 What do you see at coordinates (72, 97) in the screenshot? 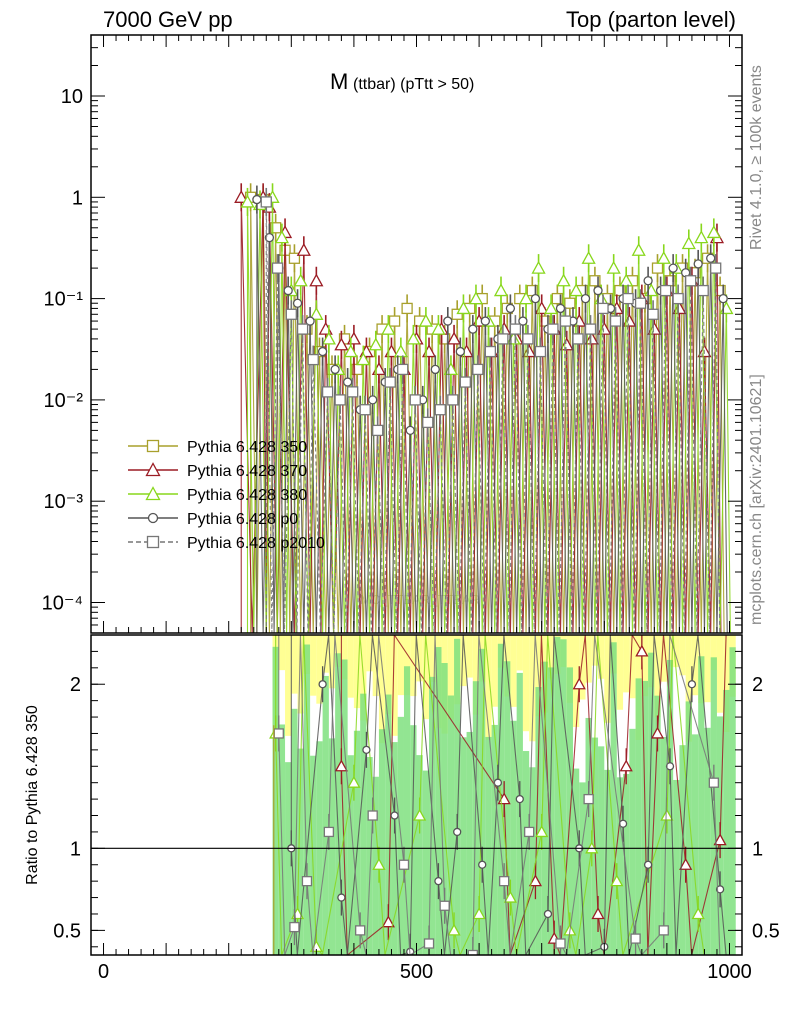
I see `ytick-label: 10` at bounding box center [72, 97].